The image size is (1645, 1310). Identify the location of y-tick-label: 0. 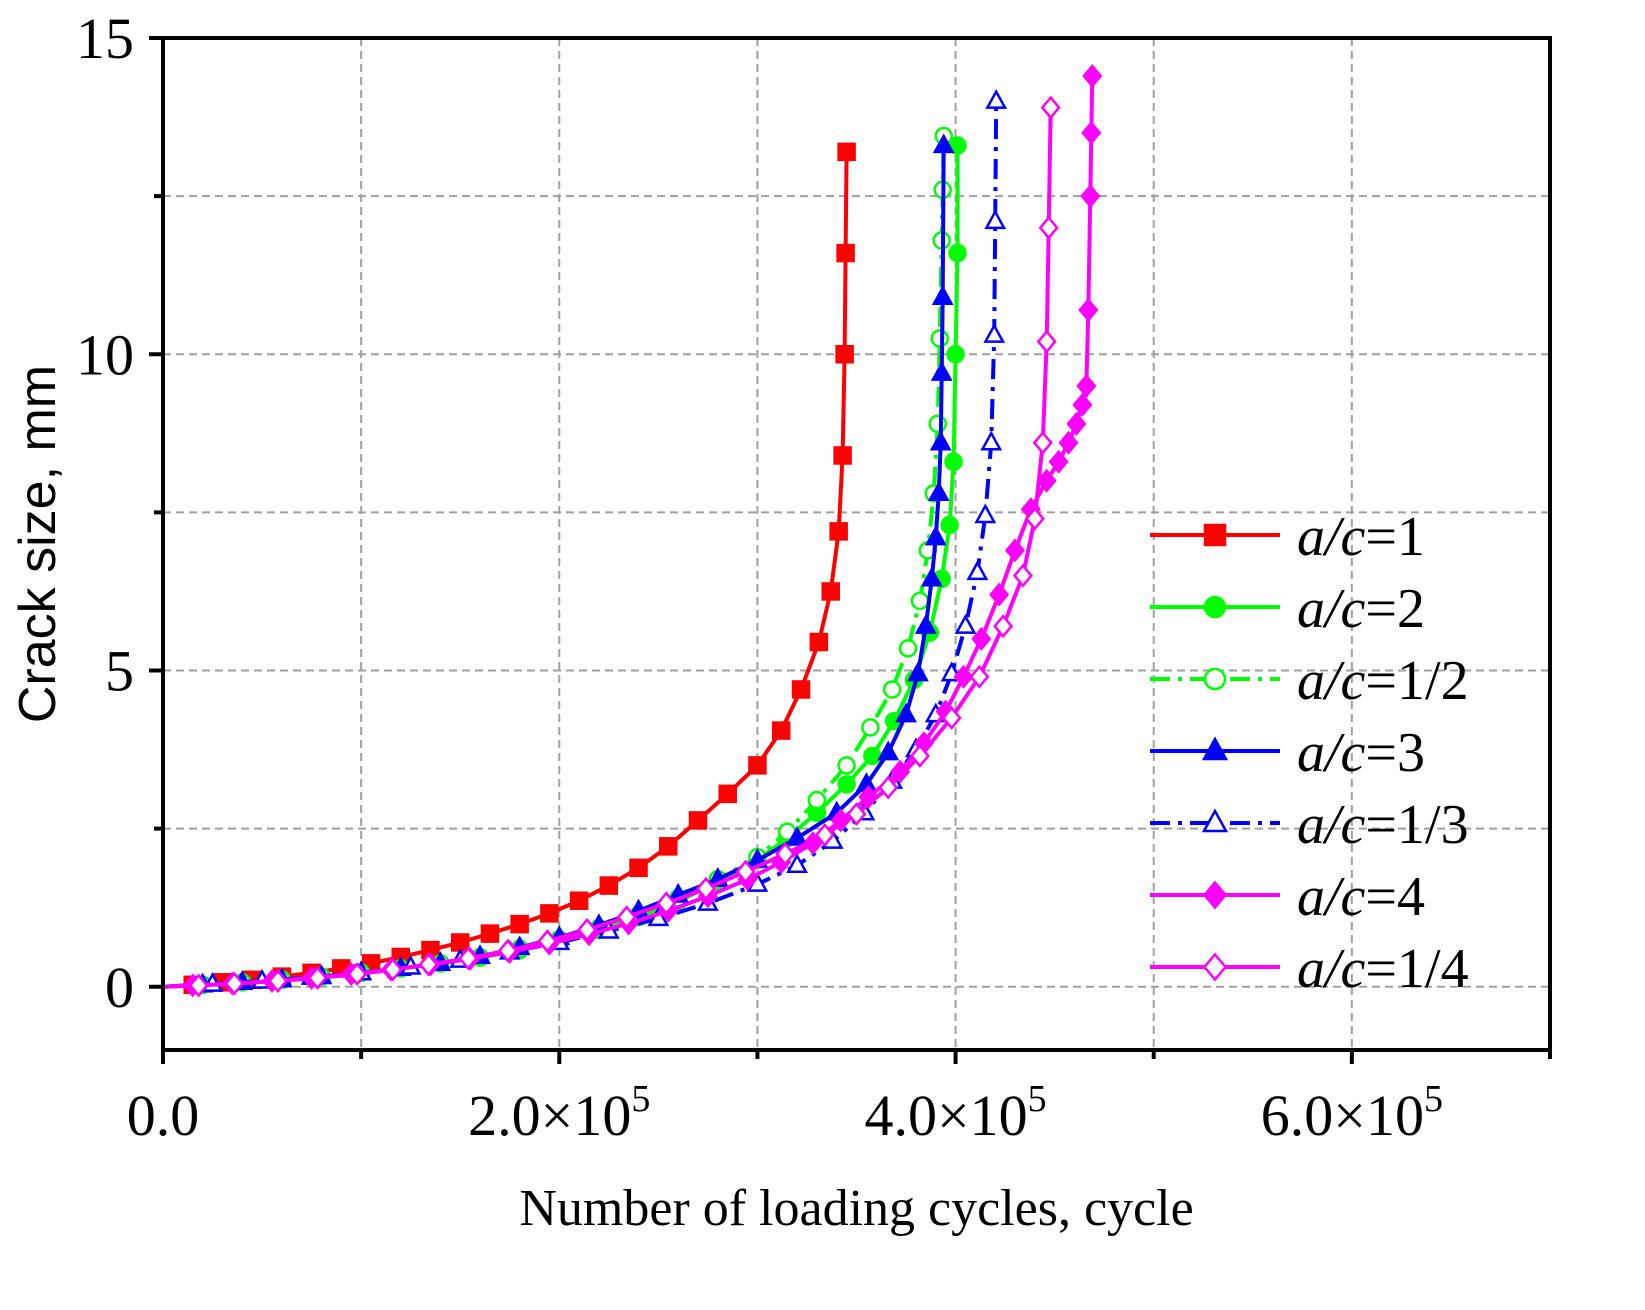
(119, 987).